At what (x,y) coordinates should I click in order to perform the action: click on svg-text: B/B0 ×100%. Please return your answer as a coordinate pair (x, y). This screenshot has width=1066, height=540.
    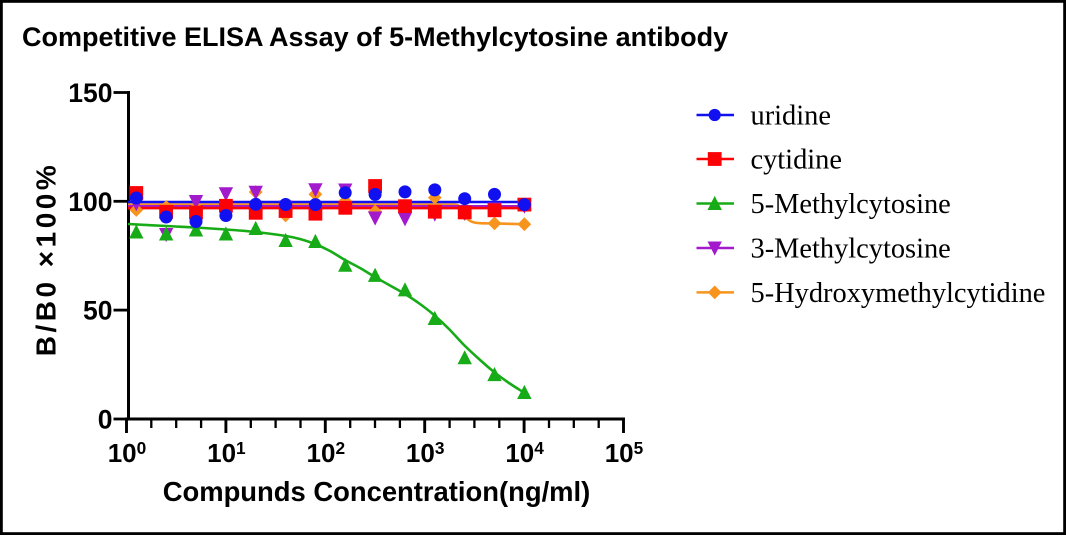
    Looking at the image, I should click on (46, 259).